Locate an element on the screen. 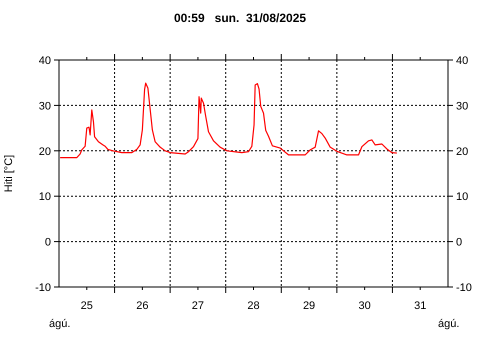 This screenshot has width=480, height=360. y-tick-label: 0 is located at coordinates (47, 242).